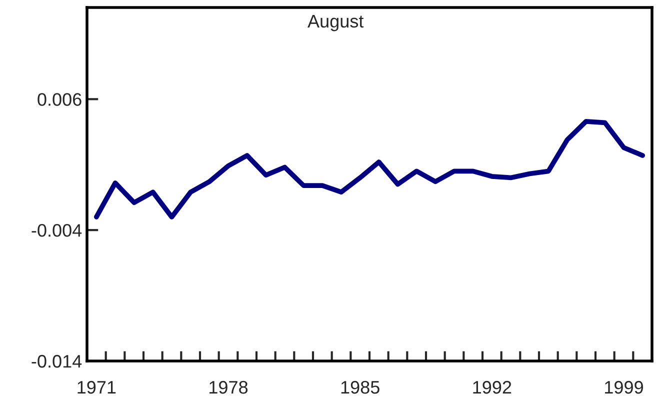 This screenshot has width=660, height=411. What do you see at coordinates (97, 387) in the screenshot?
I see `x-tick-label: 1971` at bounding box center [97, 387].